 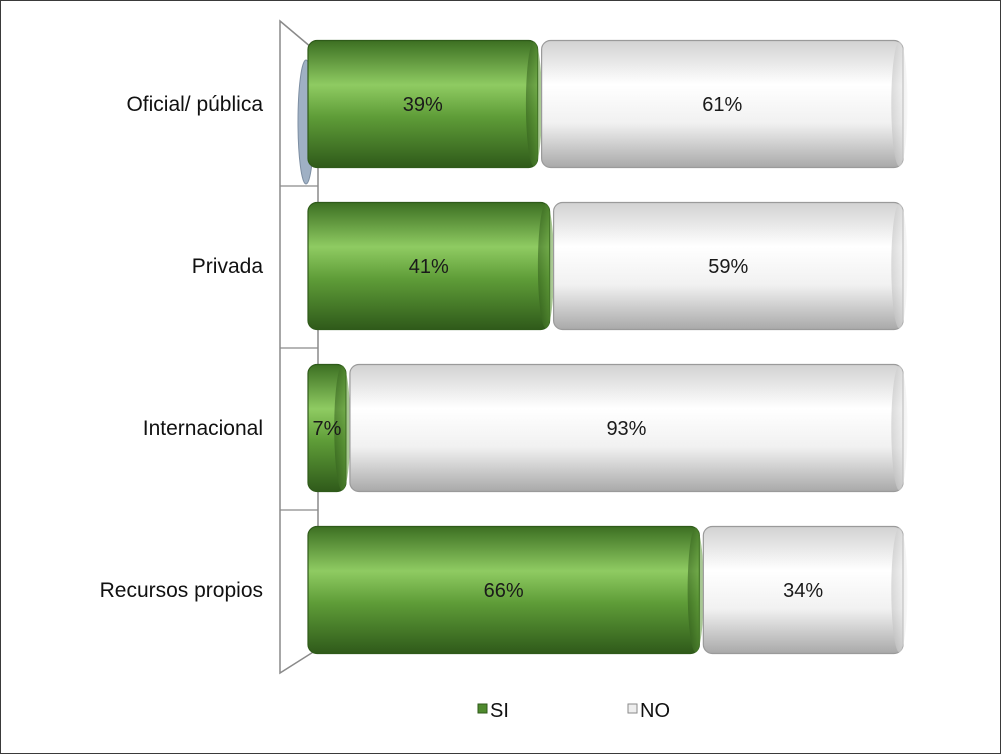 I want to click on bar-cap-si-recursos-propios, so click(x=695, y=590).